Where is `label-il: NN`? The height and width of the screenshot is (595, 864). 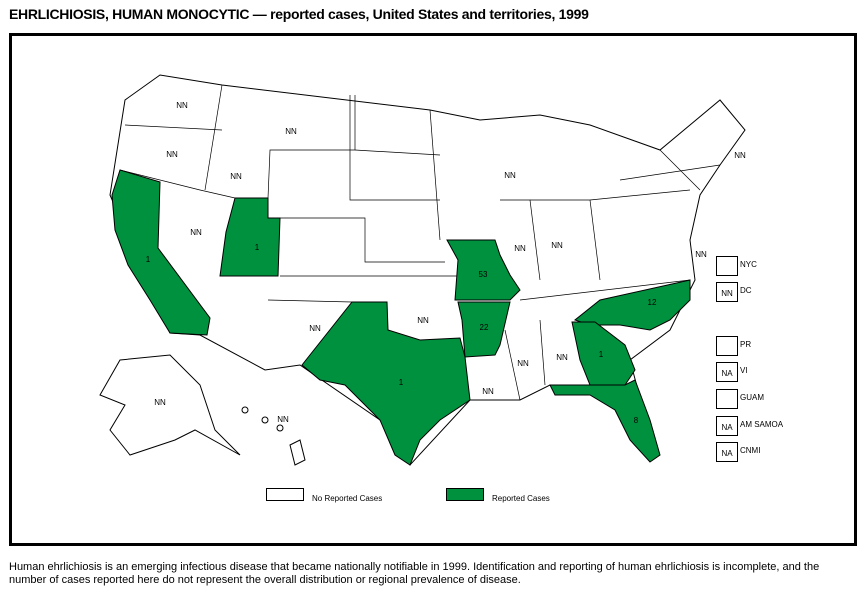
label-il: NN is located at coordinates (520, 248).